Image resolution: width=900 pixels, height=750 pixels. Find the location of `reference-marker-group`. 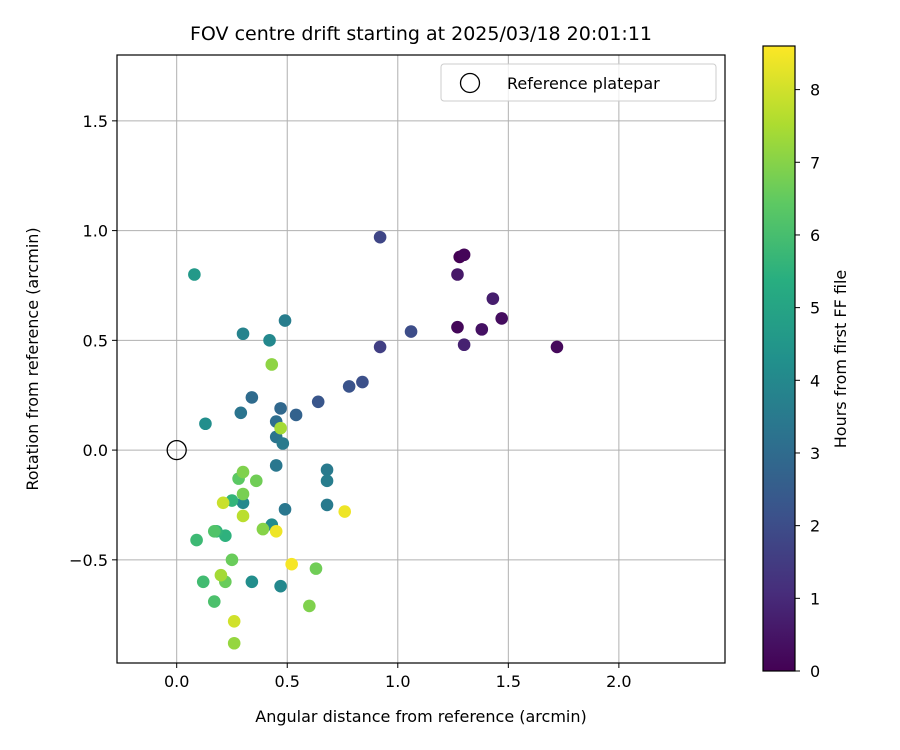

reference-marker-group is located at coordinates (176, 450).